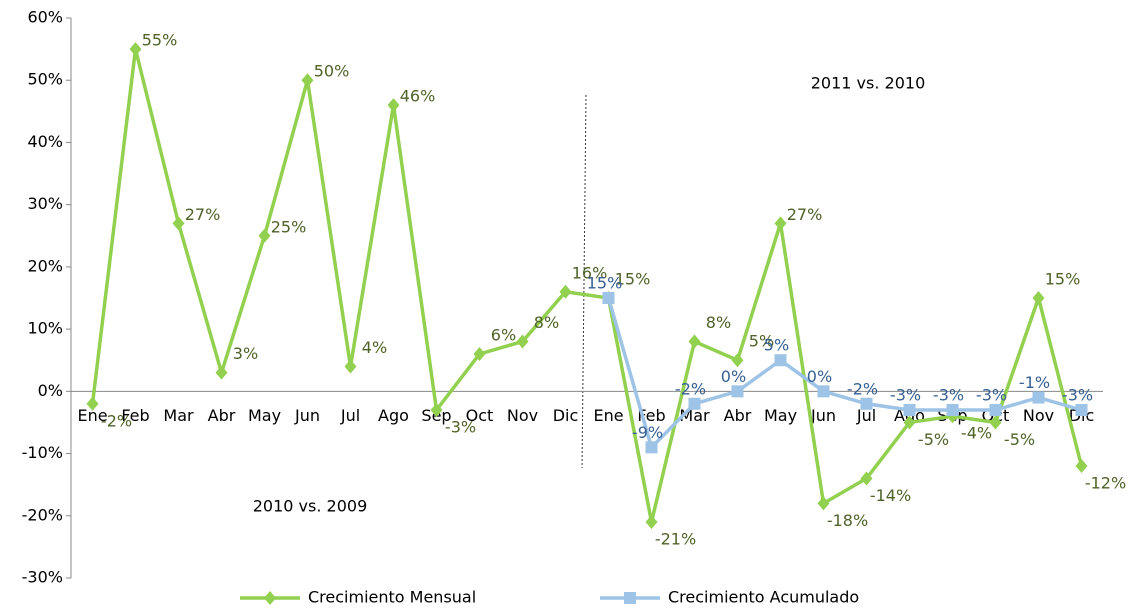 This screenshot has width=1128, height=615. What do you see at coordinates (868, 83) in the screenshot?
I see `annotation: 2011 vs. 2010` at bounding box center [868, 83].